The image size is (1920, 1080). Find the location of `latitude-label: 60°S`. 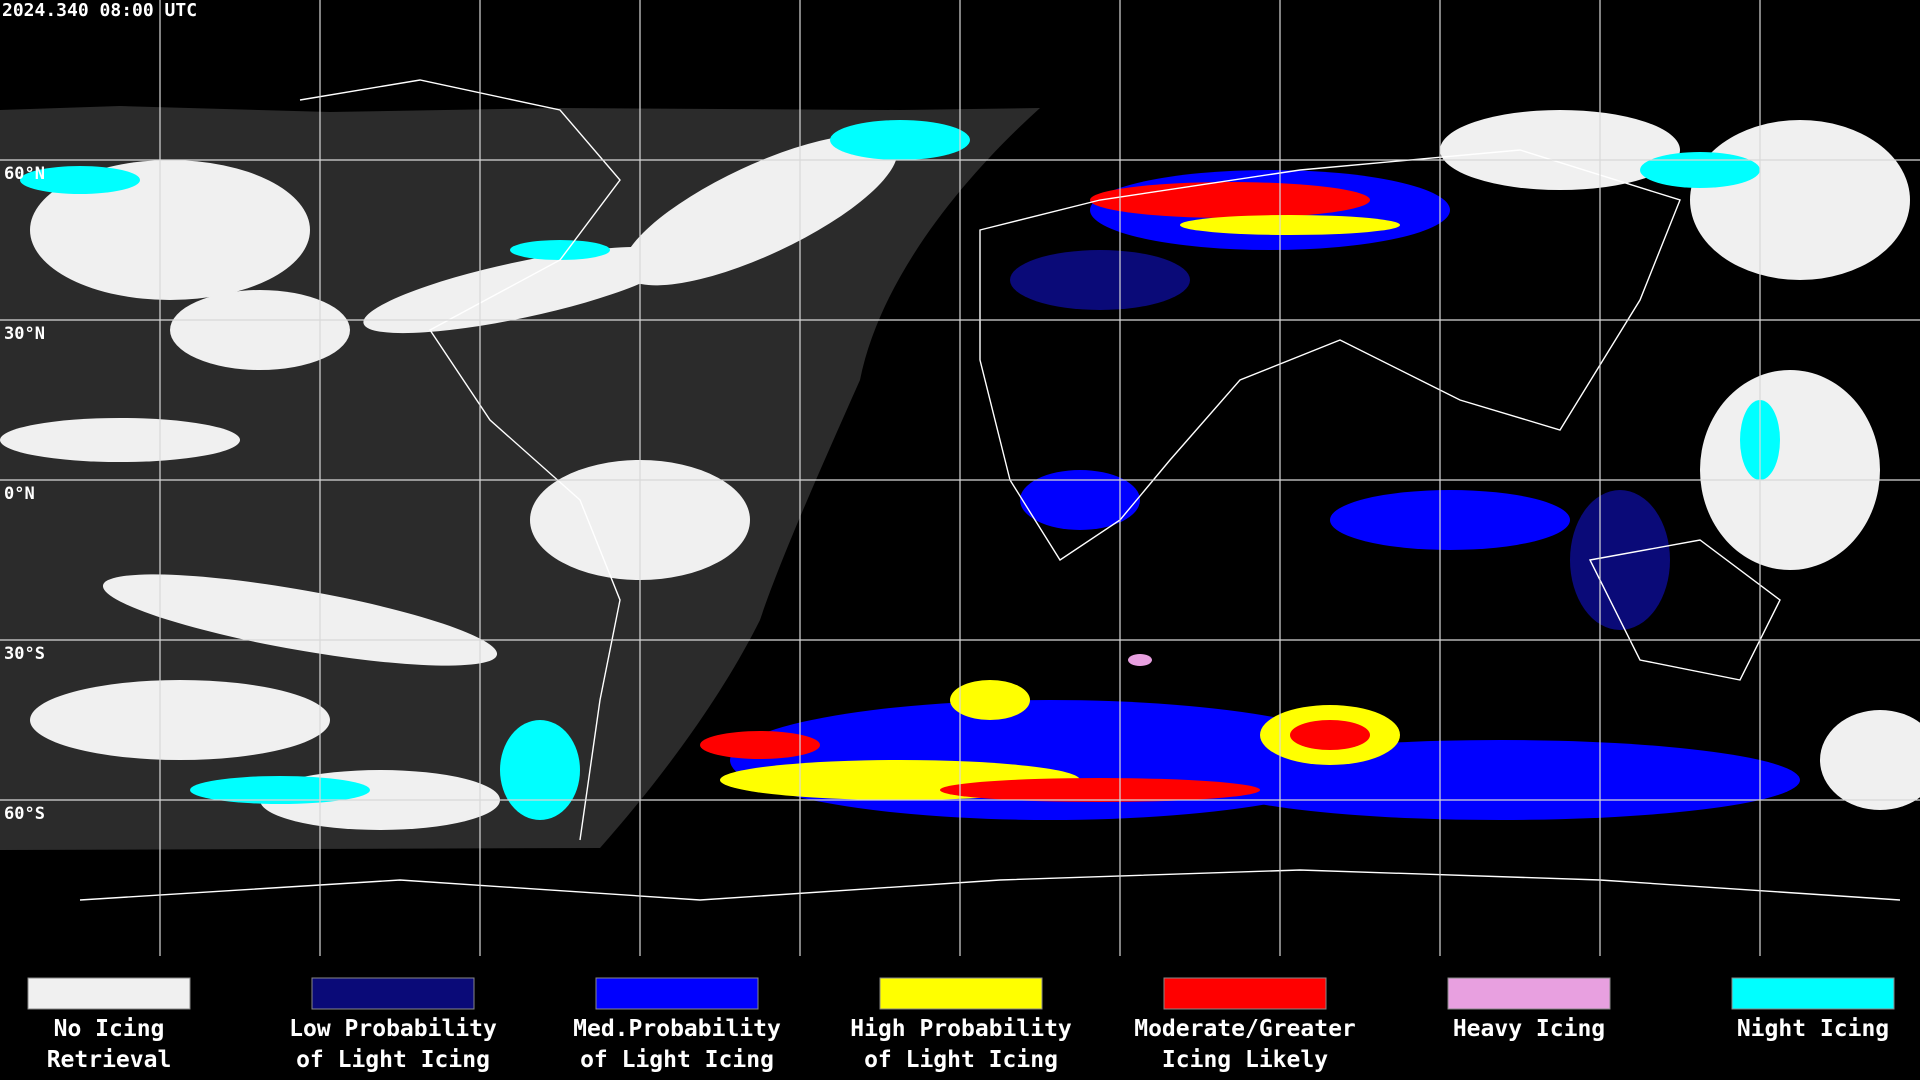

latitude-label: 60°S is located at coordinates (24, 814).